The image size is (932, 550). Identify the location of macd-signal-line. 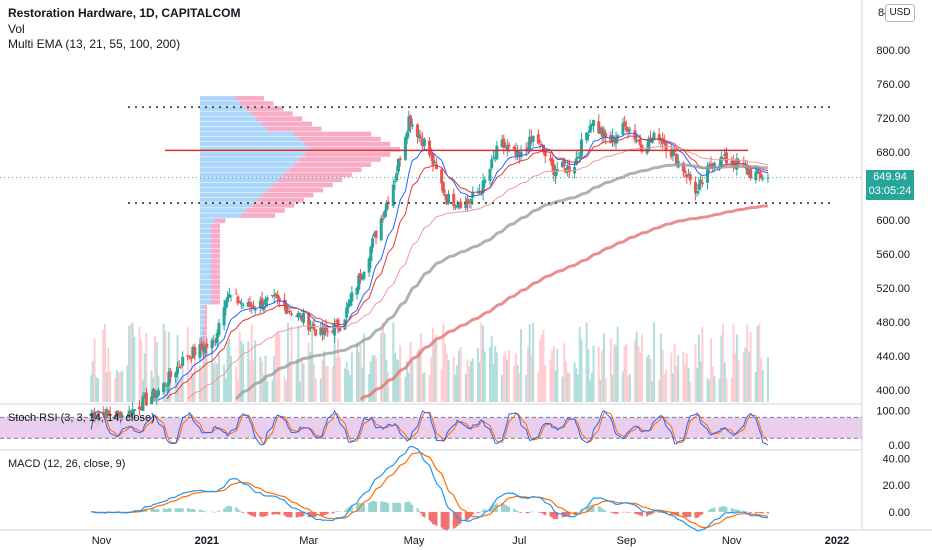
(429, 490).